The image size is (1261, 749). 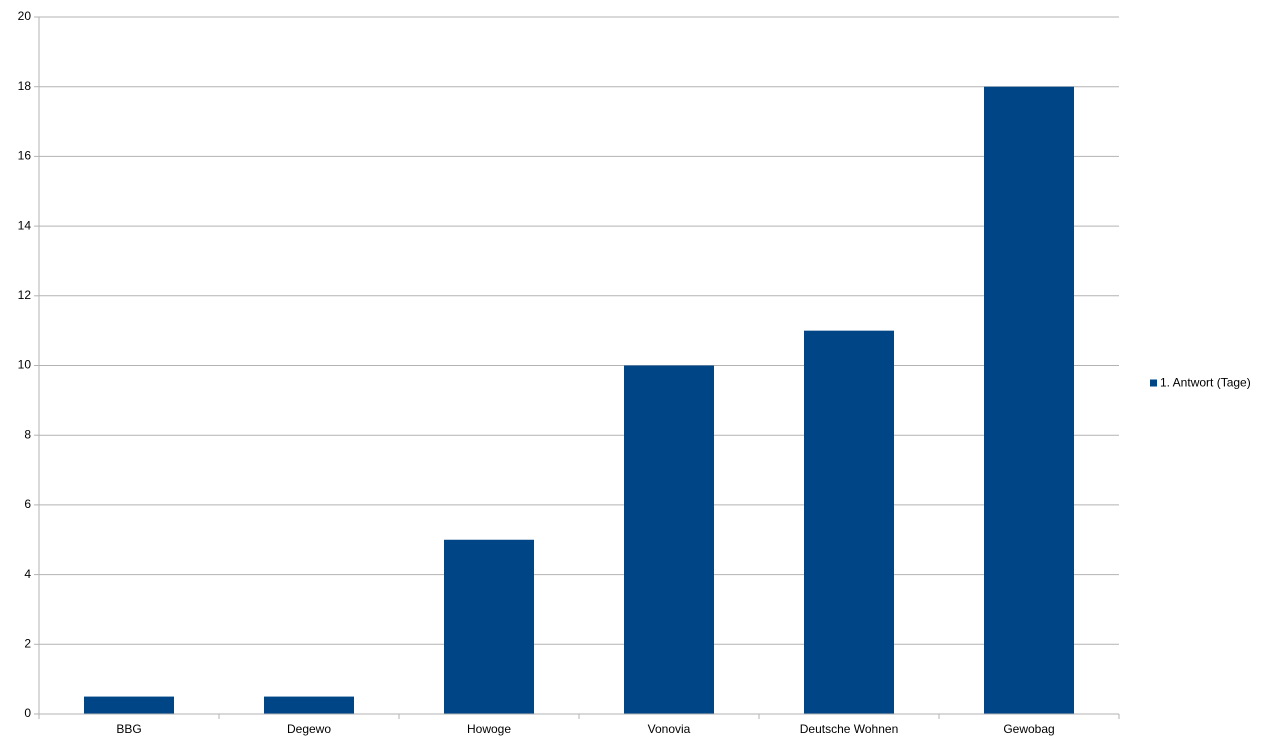 What do you see at coordinates (849, 729) in the screenshot?
I see `x-tick-label: Deutsche Wohnen` at bounding box center [849, 729].